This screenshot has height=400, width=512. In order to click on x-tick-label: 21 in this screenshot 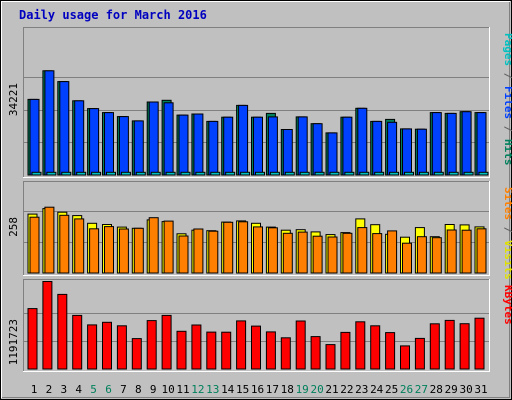, I will do `click(331, 389)`.